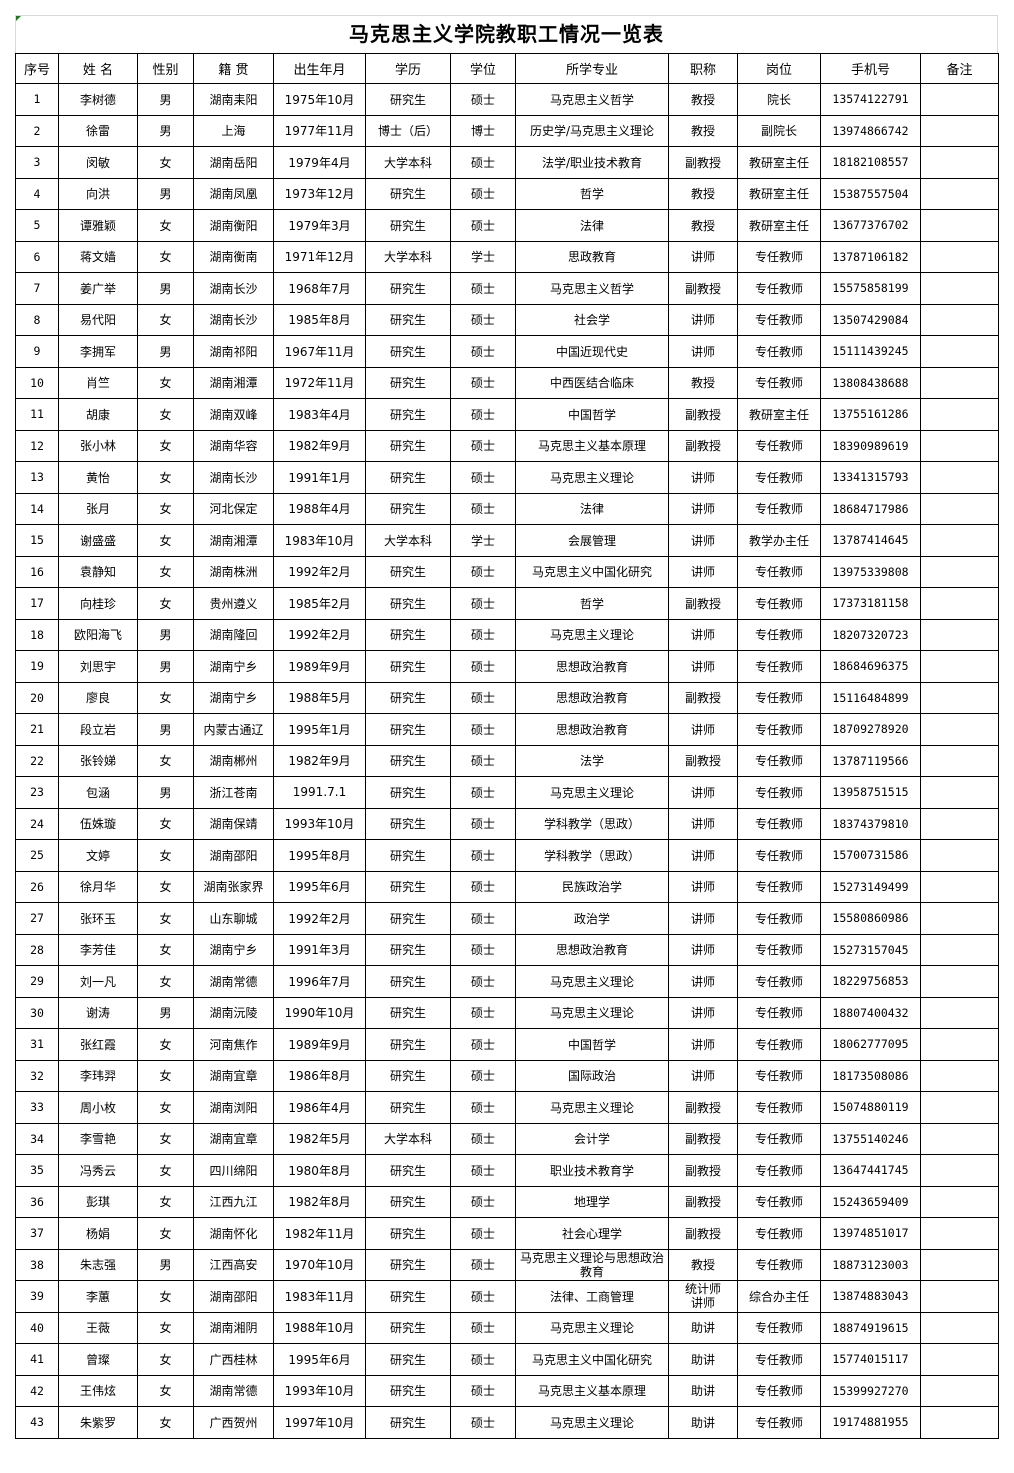 The height and width of the screenshot is (1473, 1014). What do you see at coordinates (233, 1170) in the screenshot?
I see `cell-native-place: 四川绵阳` at bounding box center [233, 1170].